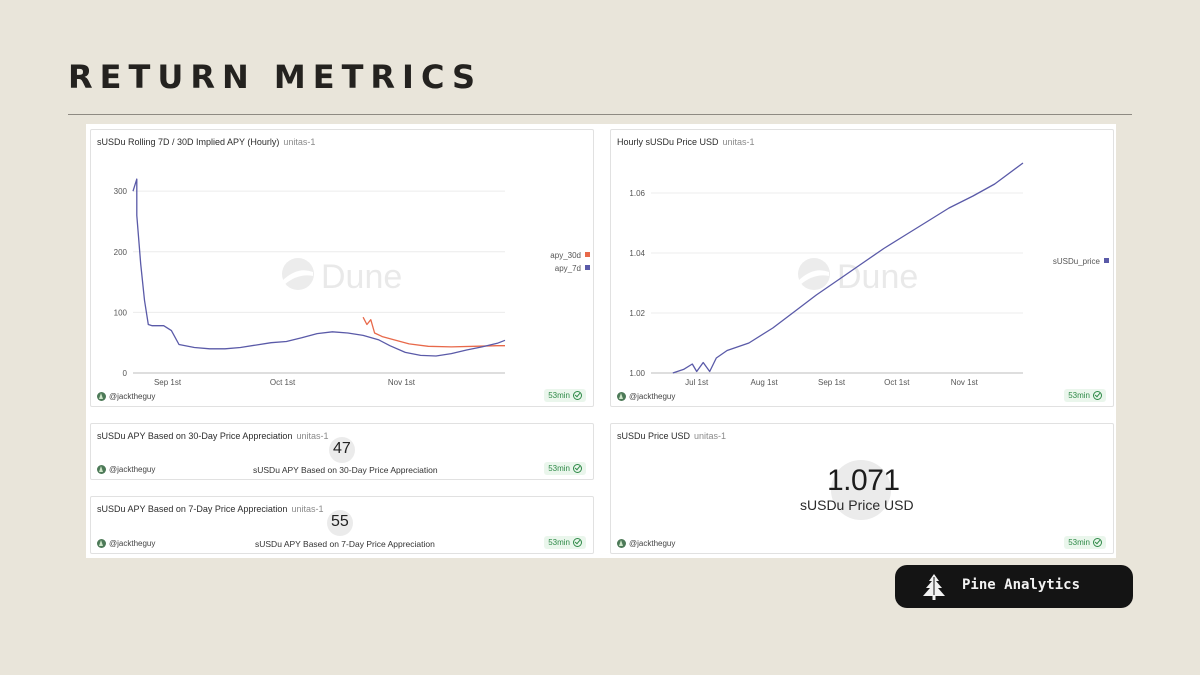 This screenshot has width=1200, height=675. Describe the element at coordinates (863, 480) in the screenshot. I see `price-value: 1.071` at that location.